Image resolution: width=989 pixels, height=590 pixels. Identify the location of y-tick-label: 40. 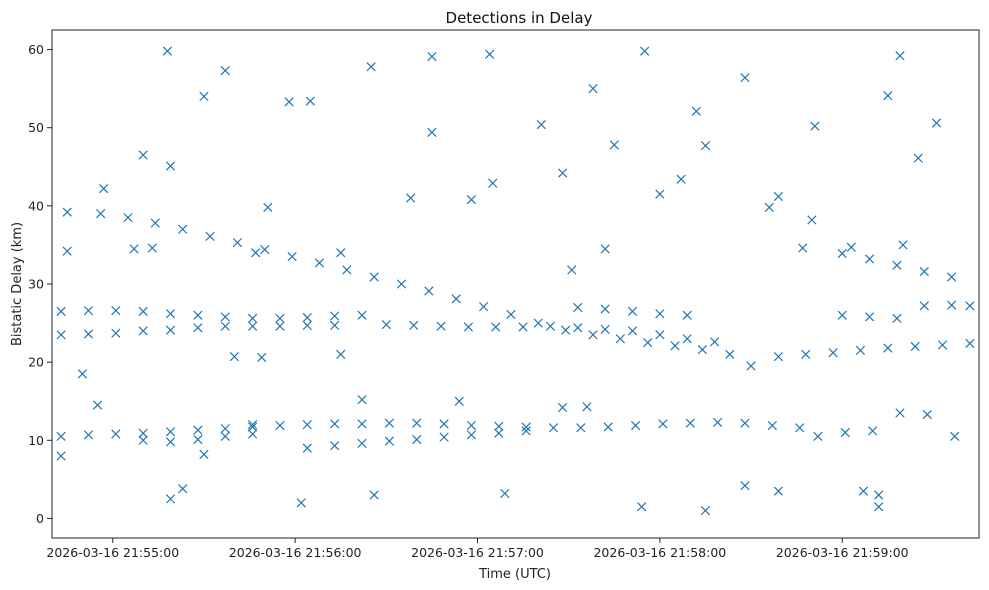
(36, 205).